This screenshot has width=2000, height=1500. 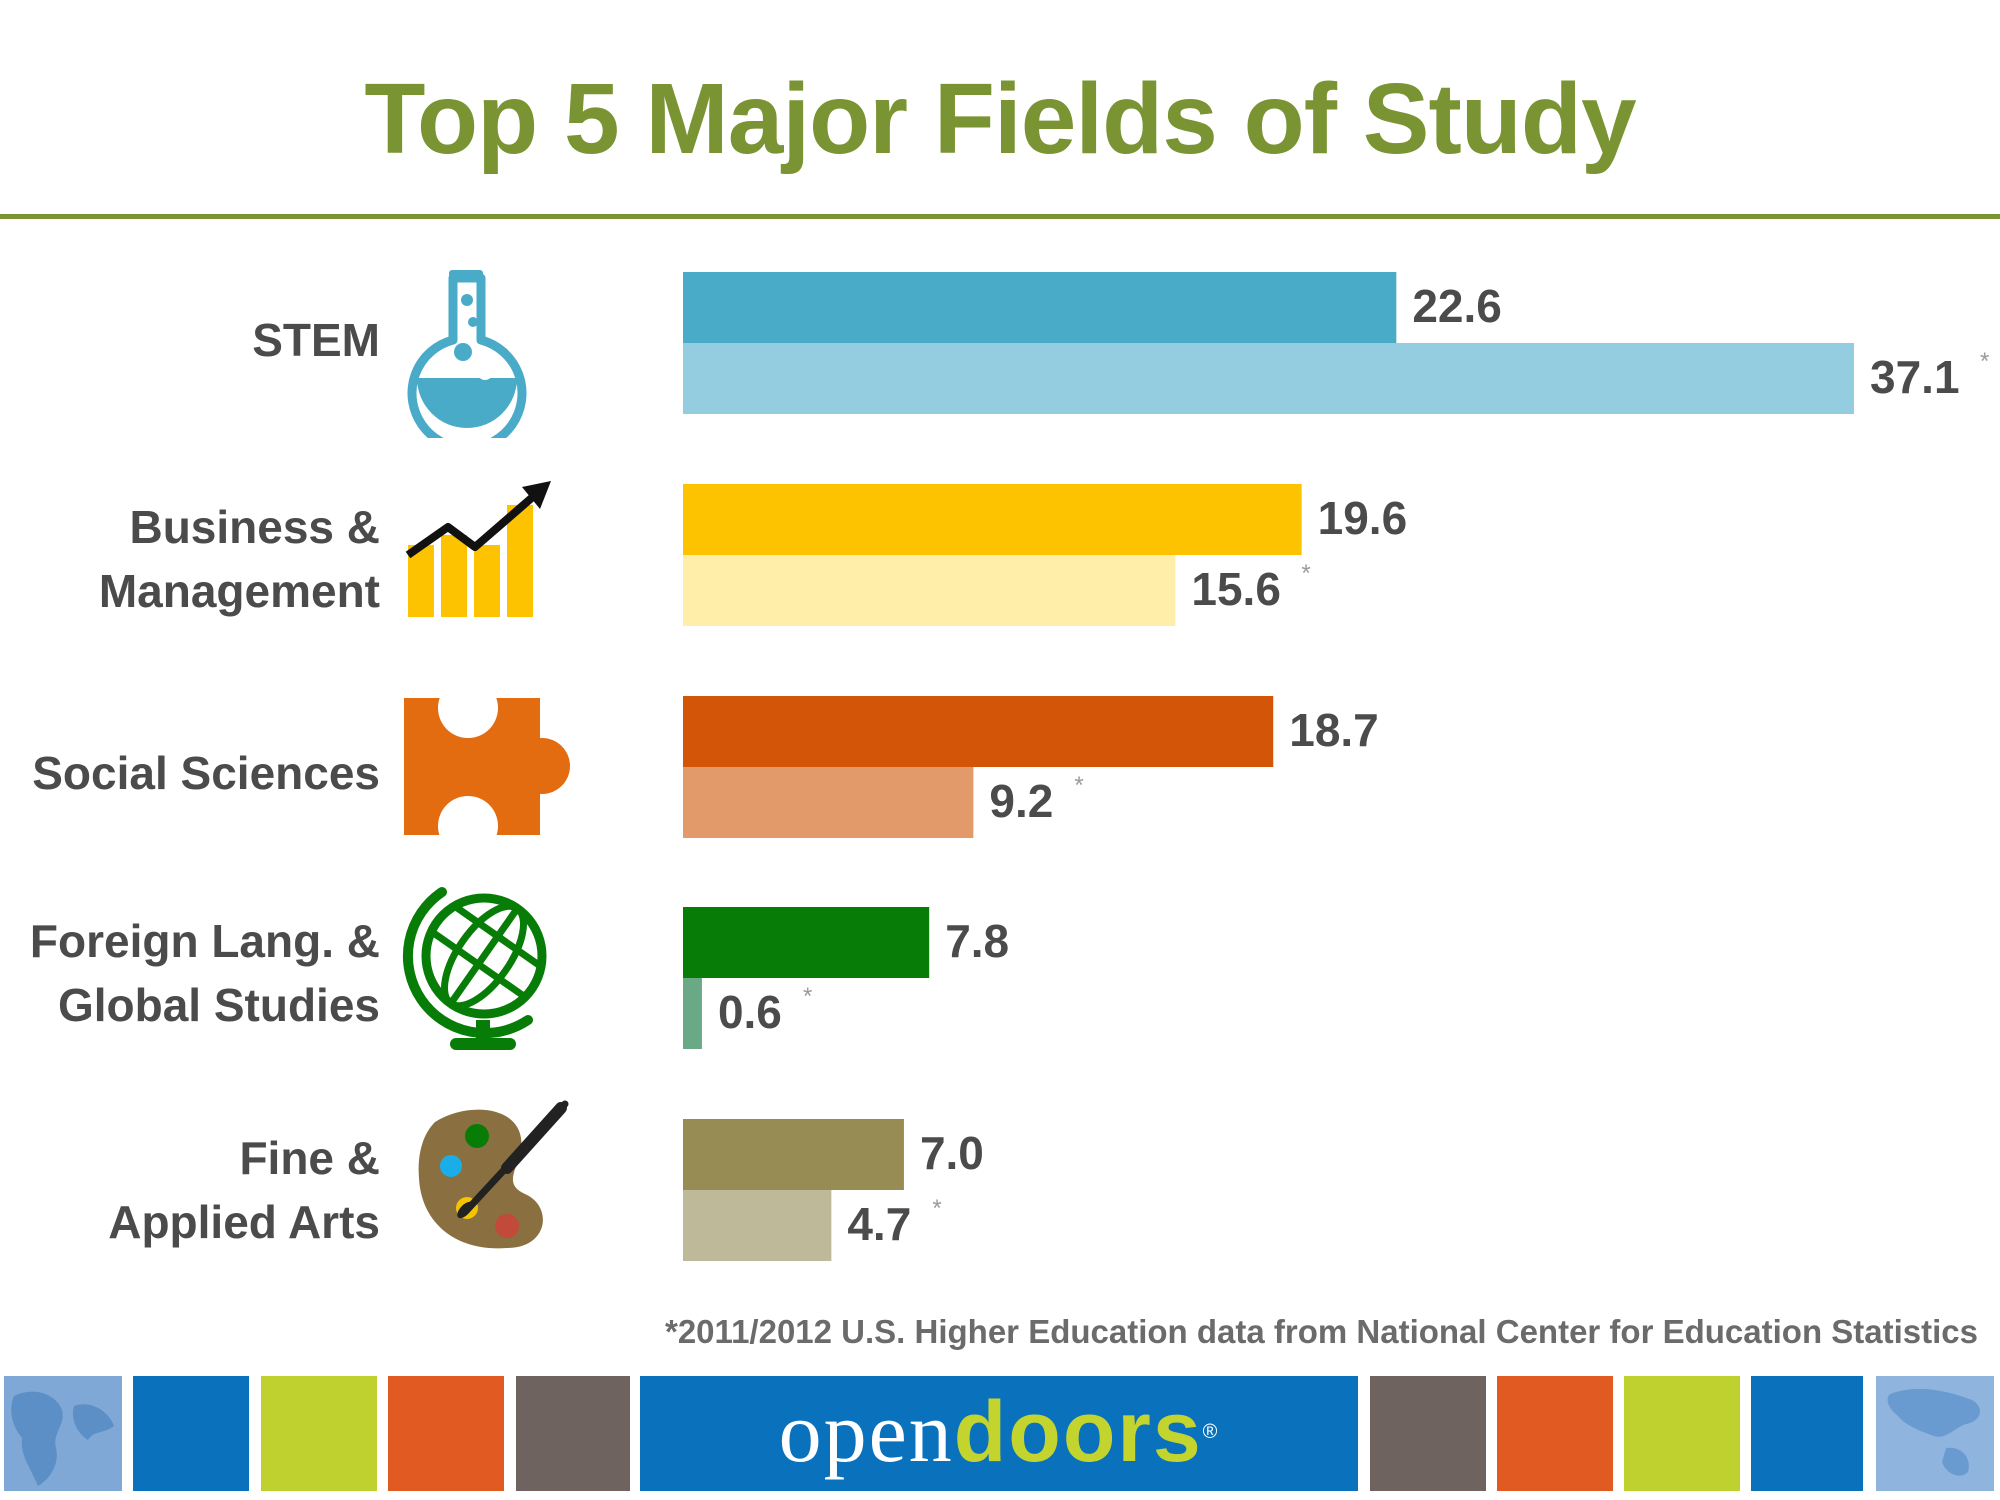 What do you see at coordinates (757, 1225) in the screenshot?
I see `bar-series2-cat5` at bounding box center [757, 1225].